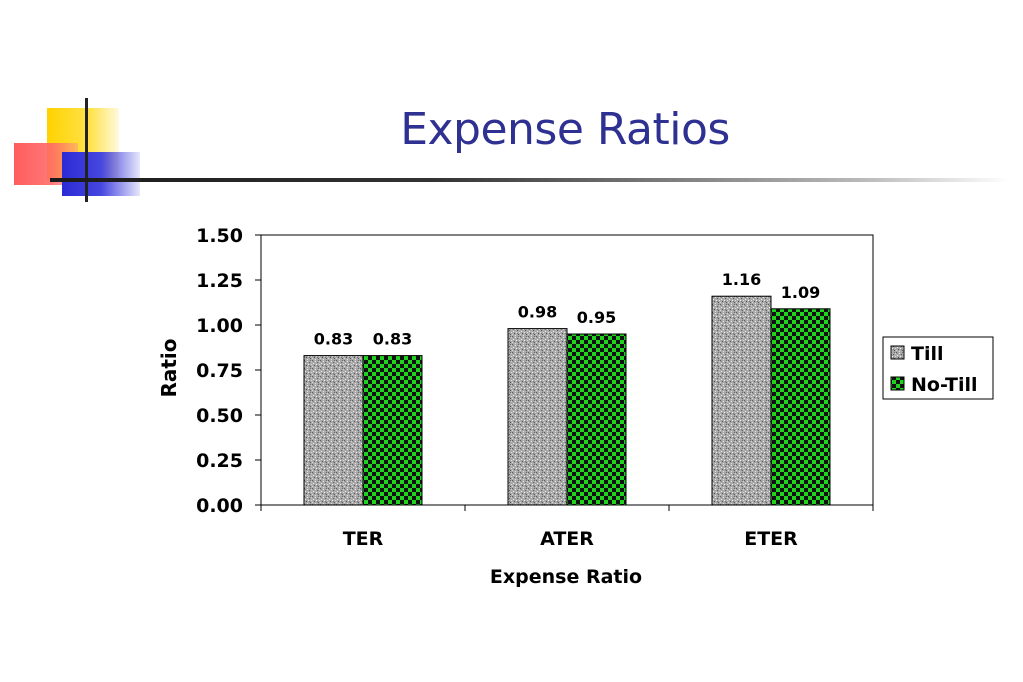 The height and width of the screenshot is (682, 1023). What do you see at coordinates (800, 292) in the screenshot?
I see `data-label-no-till-eter: 1.09` at bounding box center [800, 292].